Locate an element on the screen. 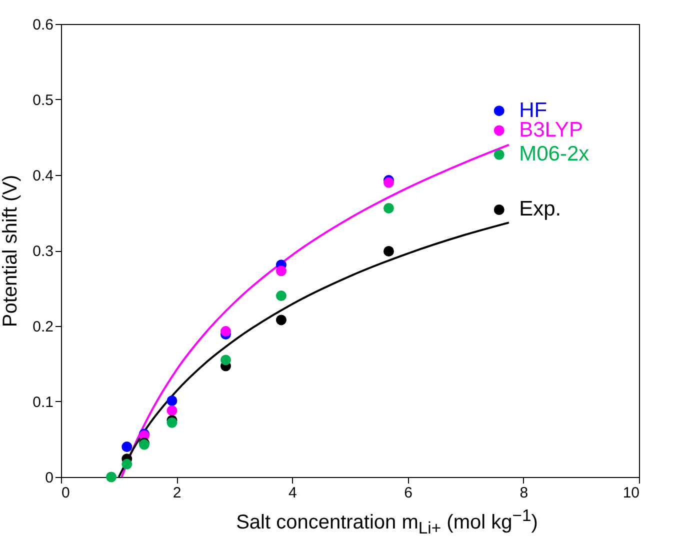 The width and height of the screenshot is (688, 541). y-axis-title: Potential shift (V) is located at coordinates (11, 251).